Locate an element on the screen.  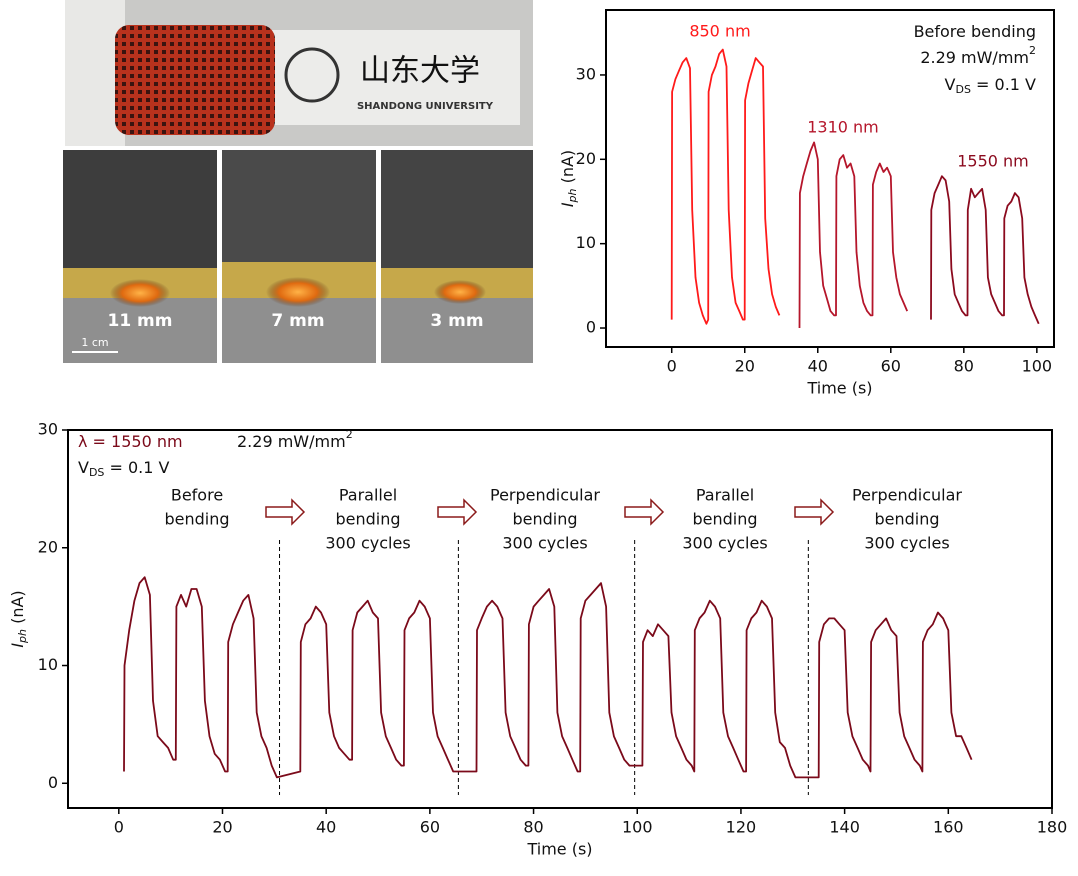
stage-label: Before is located at coordinates (197, 495).